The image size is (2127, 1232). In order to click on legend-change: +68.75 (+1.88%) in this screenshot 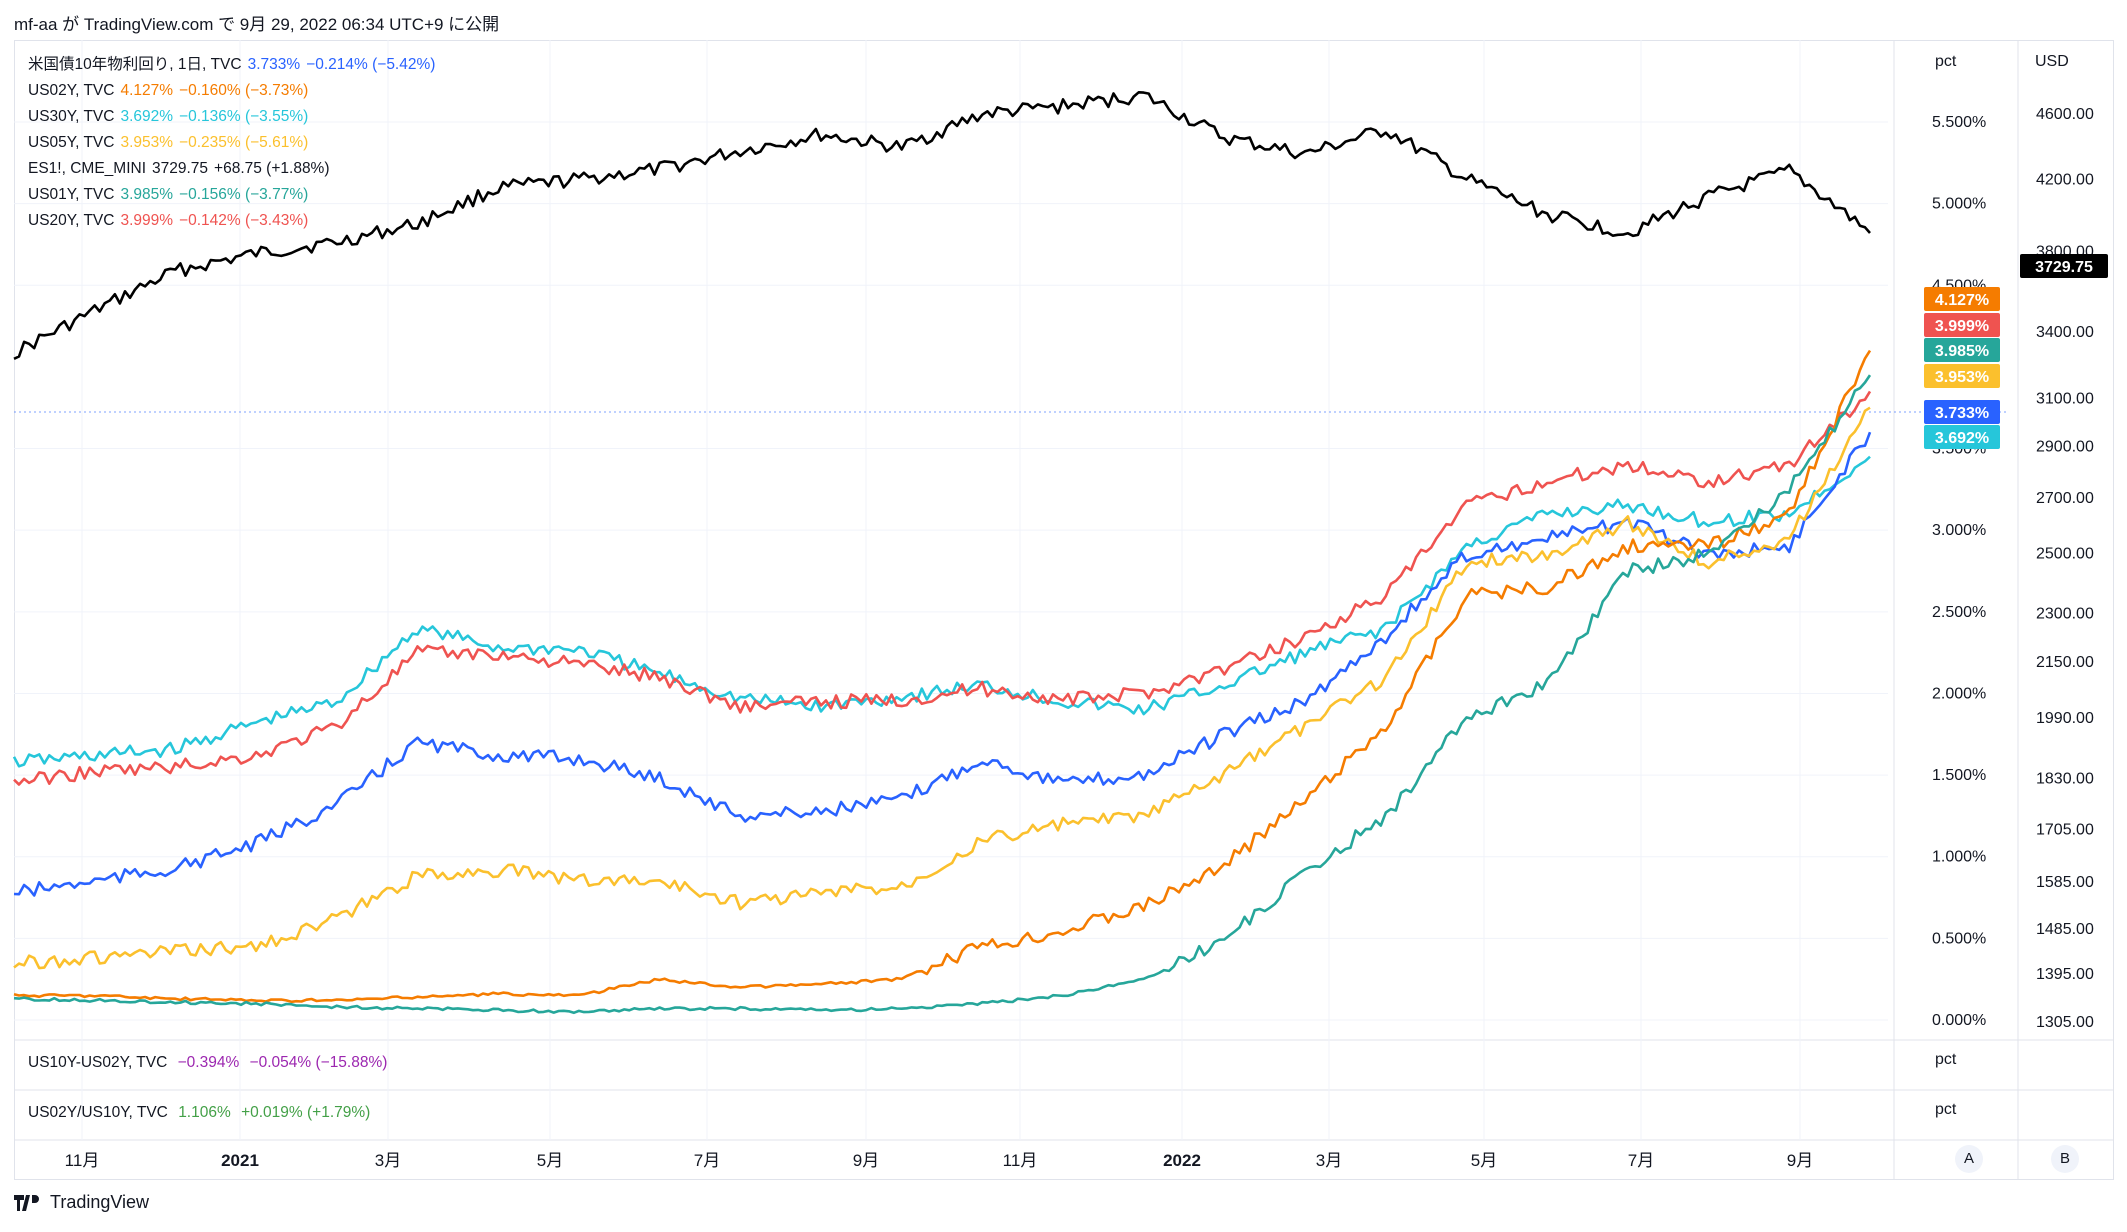, I will do `click(272, 168)`.